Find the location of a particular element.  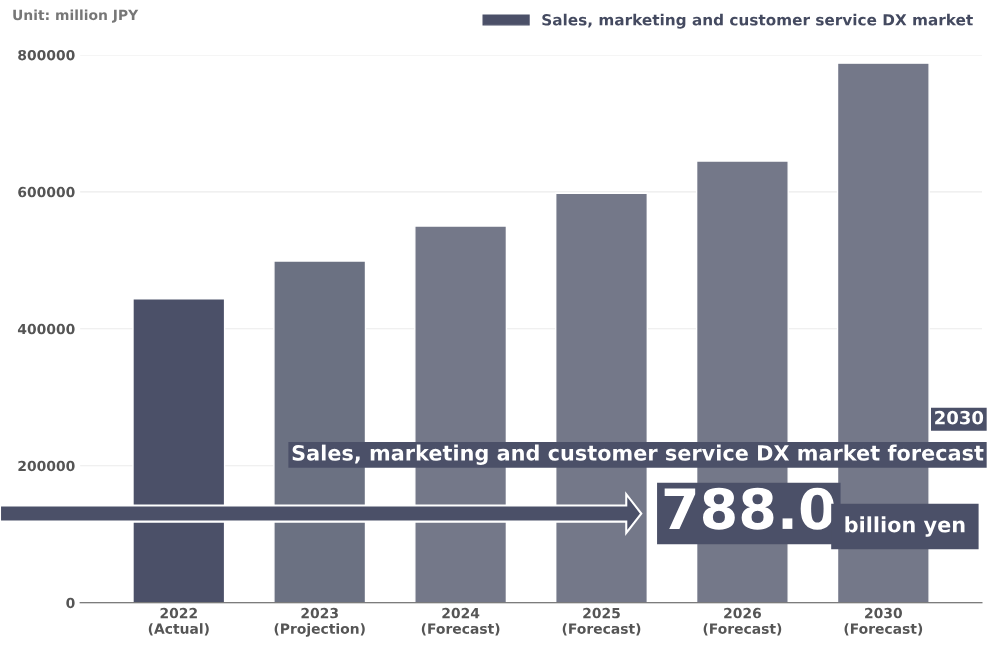

y-tick-label: 0 is located at coordinates (70, 603).